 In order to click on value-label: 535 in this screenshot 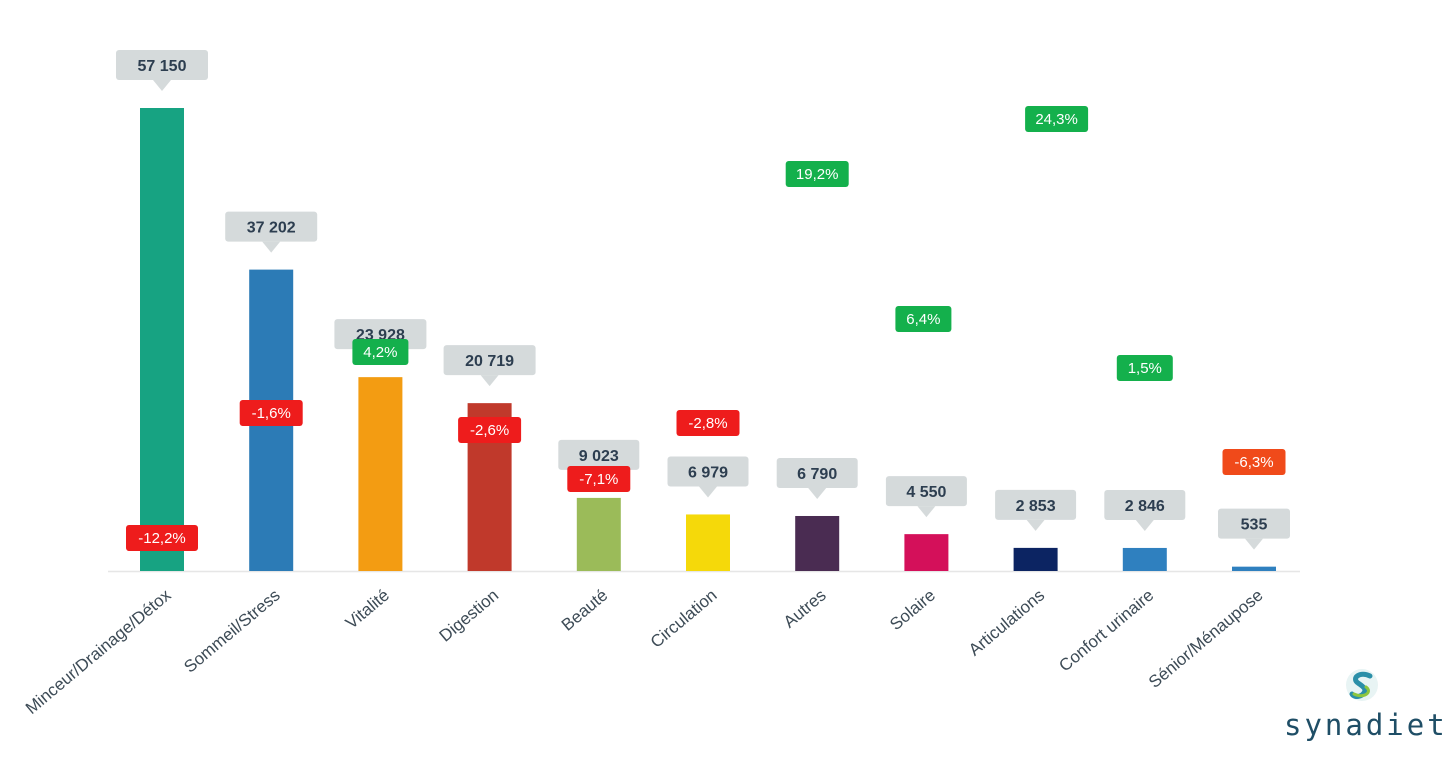, I will do `click(1254, 525)`.